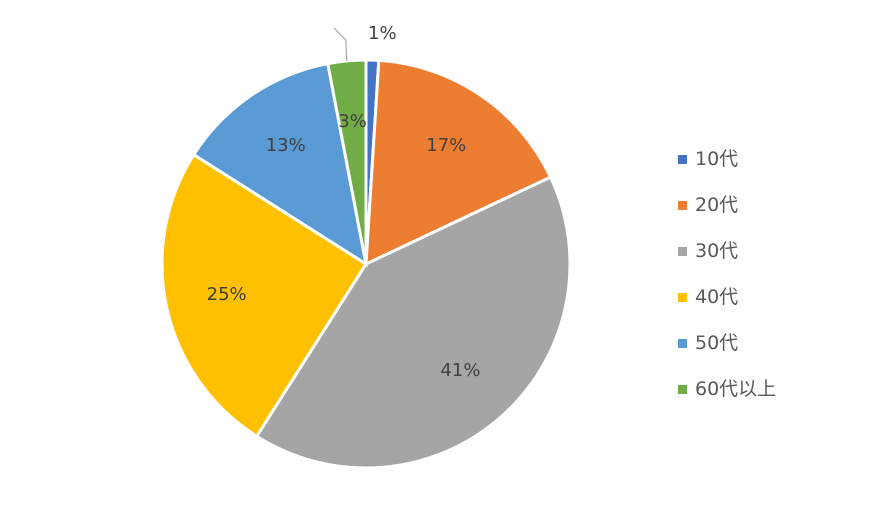 This screenshot has height=505, width=879. What do you see at coordinates (264, 295) in the screenshot?
I see `pie-slice-40s` at bounding box center [264, 295].